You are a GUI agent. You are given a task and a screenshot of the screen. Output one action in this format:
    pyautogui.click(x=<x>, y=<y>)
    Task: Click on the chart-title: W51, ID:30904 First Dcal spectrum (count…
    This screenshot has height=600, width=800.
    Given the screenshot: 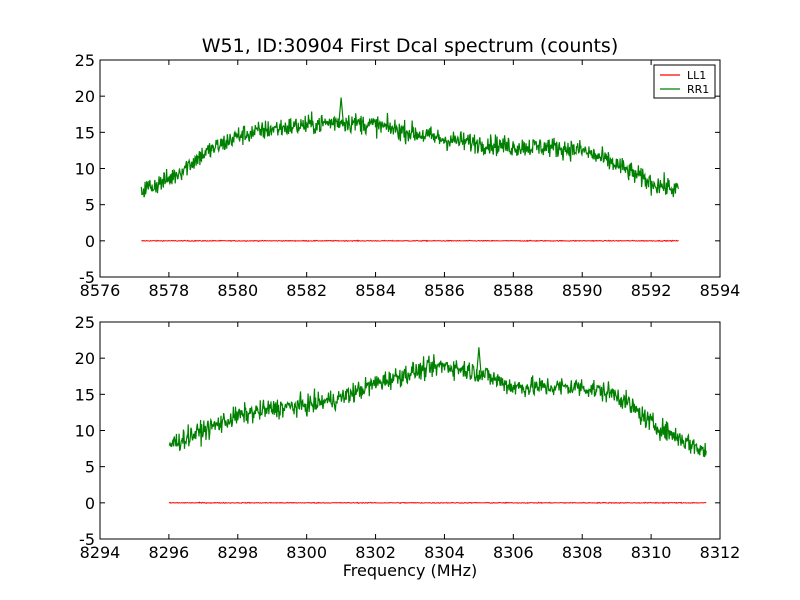 What is the action you would take?
    pyautogui.click(x=410, y=46)
    